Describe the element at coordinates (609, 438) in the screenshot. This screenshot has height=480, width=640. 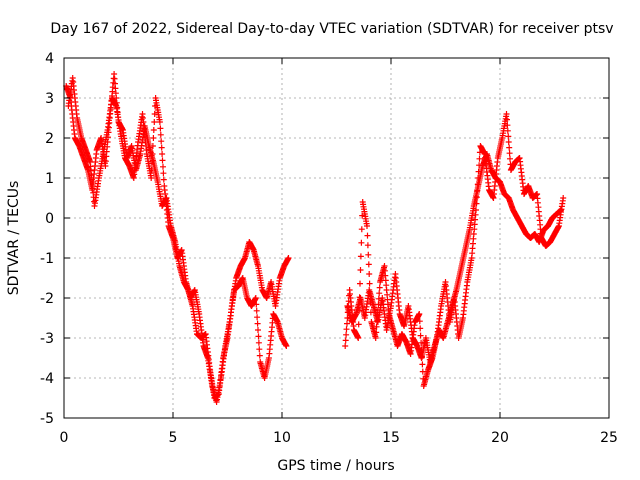
I see `x-tick-label: 25` at that location.